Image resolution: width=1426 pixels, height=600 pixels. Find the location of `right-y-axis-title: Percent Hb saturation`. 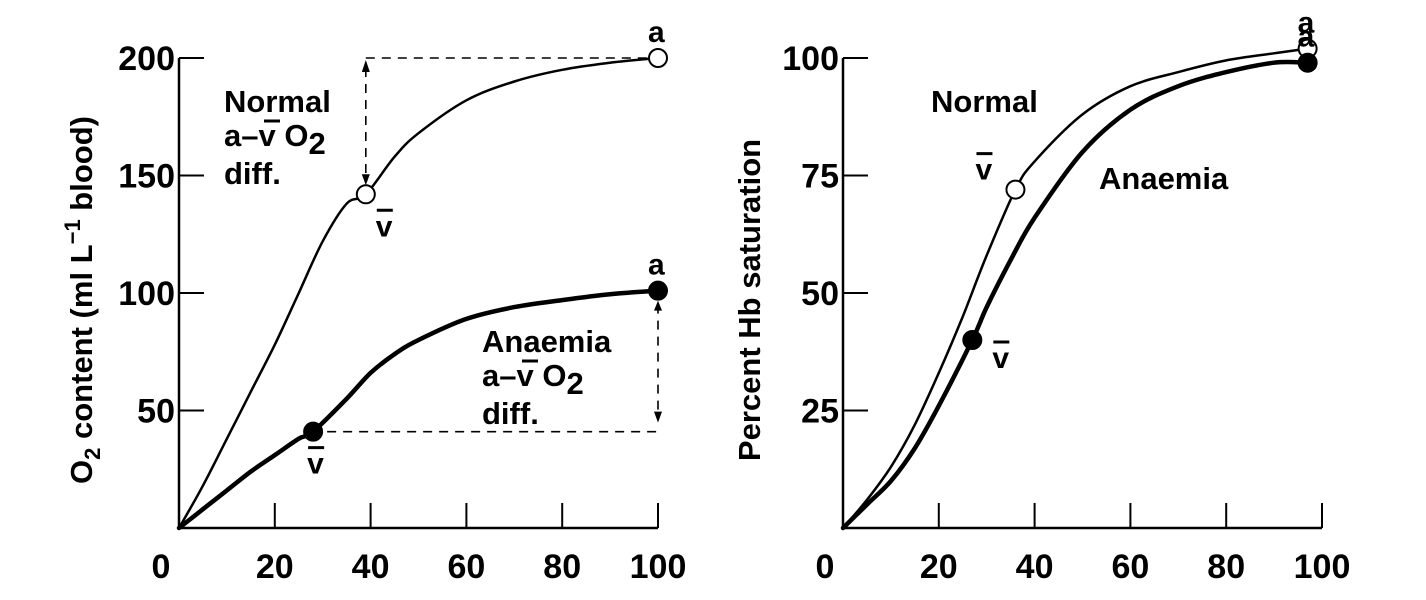

right-y-axis-title: Percent Hb saturation is located at coordinates (749, 300).